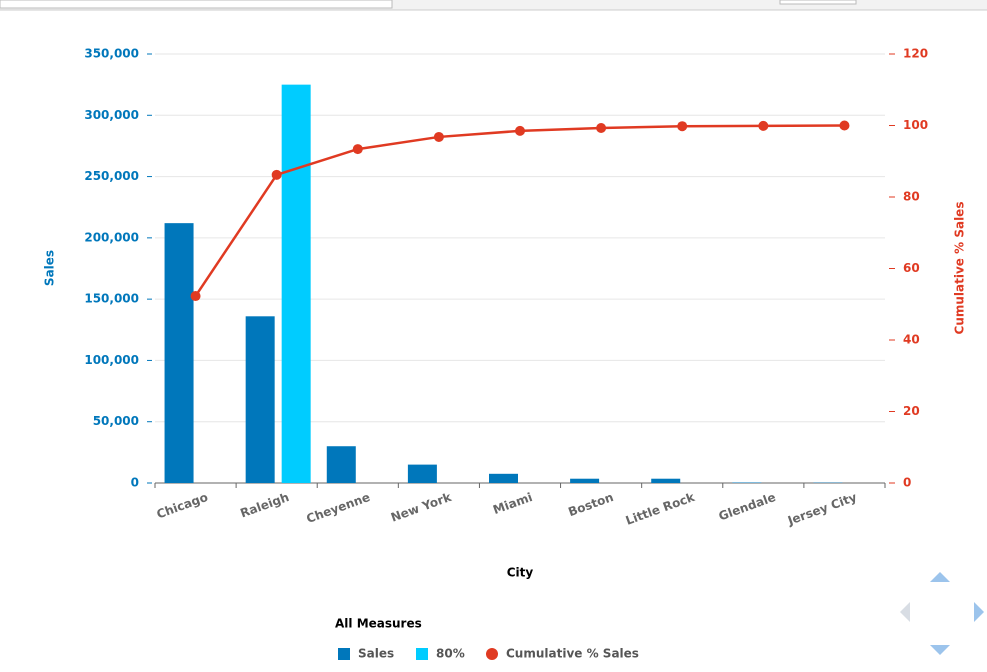 The width and height of the screenshot is (987, 672). Describe the element at coordinates (264, 505) in the screenshot. I see `x-tick-label: Raleigh` at that location.